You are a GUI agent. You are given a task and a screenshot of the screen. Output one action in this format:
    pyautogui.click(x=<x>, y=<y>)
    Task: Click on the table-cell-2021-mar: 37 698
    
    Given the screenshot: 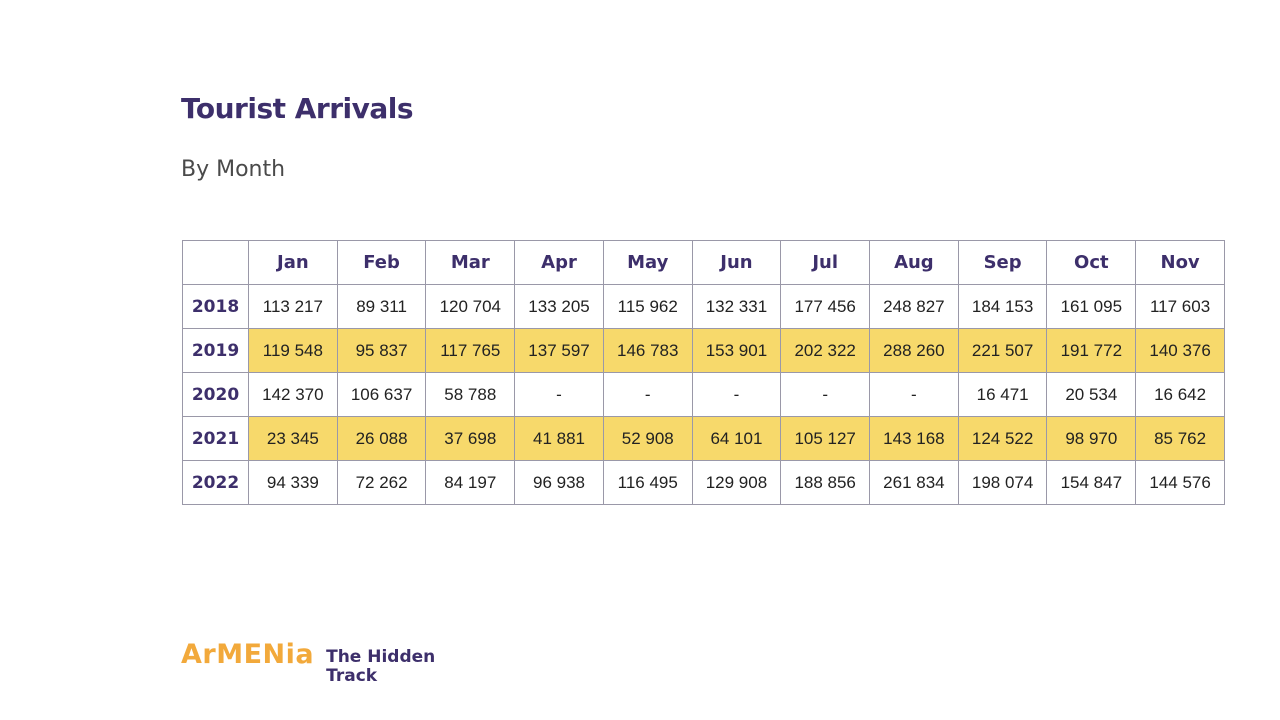 What is the action you would take?
    pyautogui.click(x=470, y=438)
    